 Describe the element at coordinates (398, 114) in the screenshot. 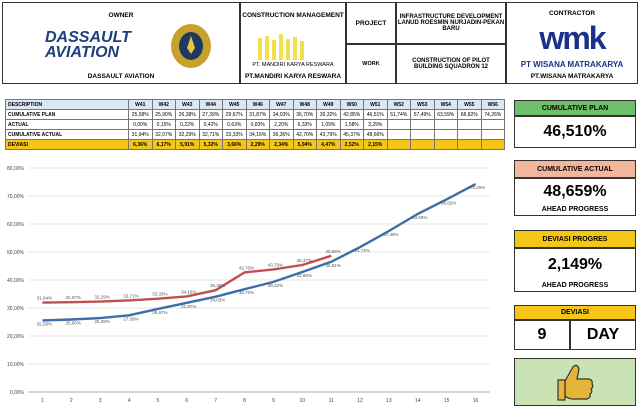

I see `table-cell: 51,74%` at that location.